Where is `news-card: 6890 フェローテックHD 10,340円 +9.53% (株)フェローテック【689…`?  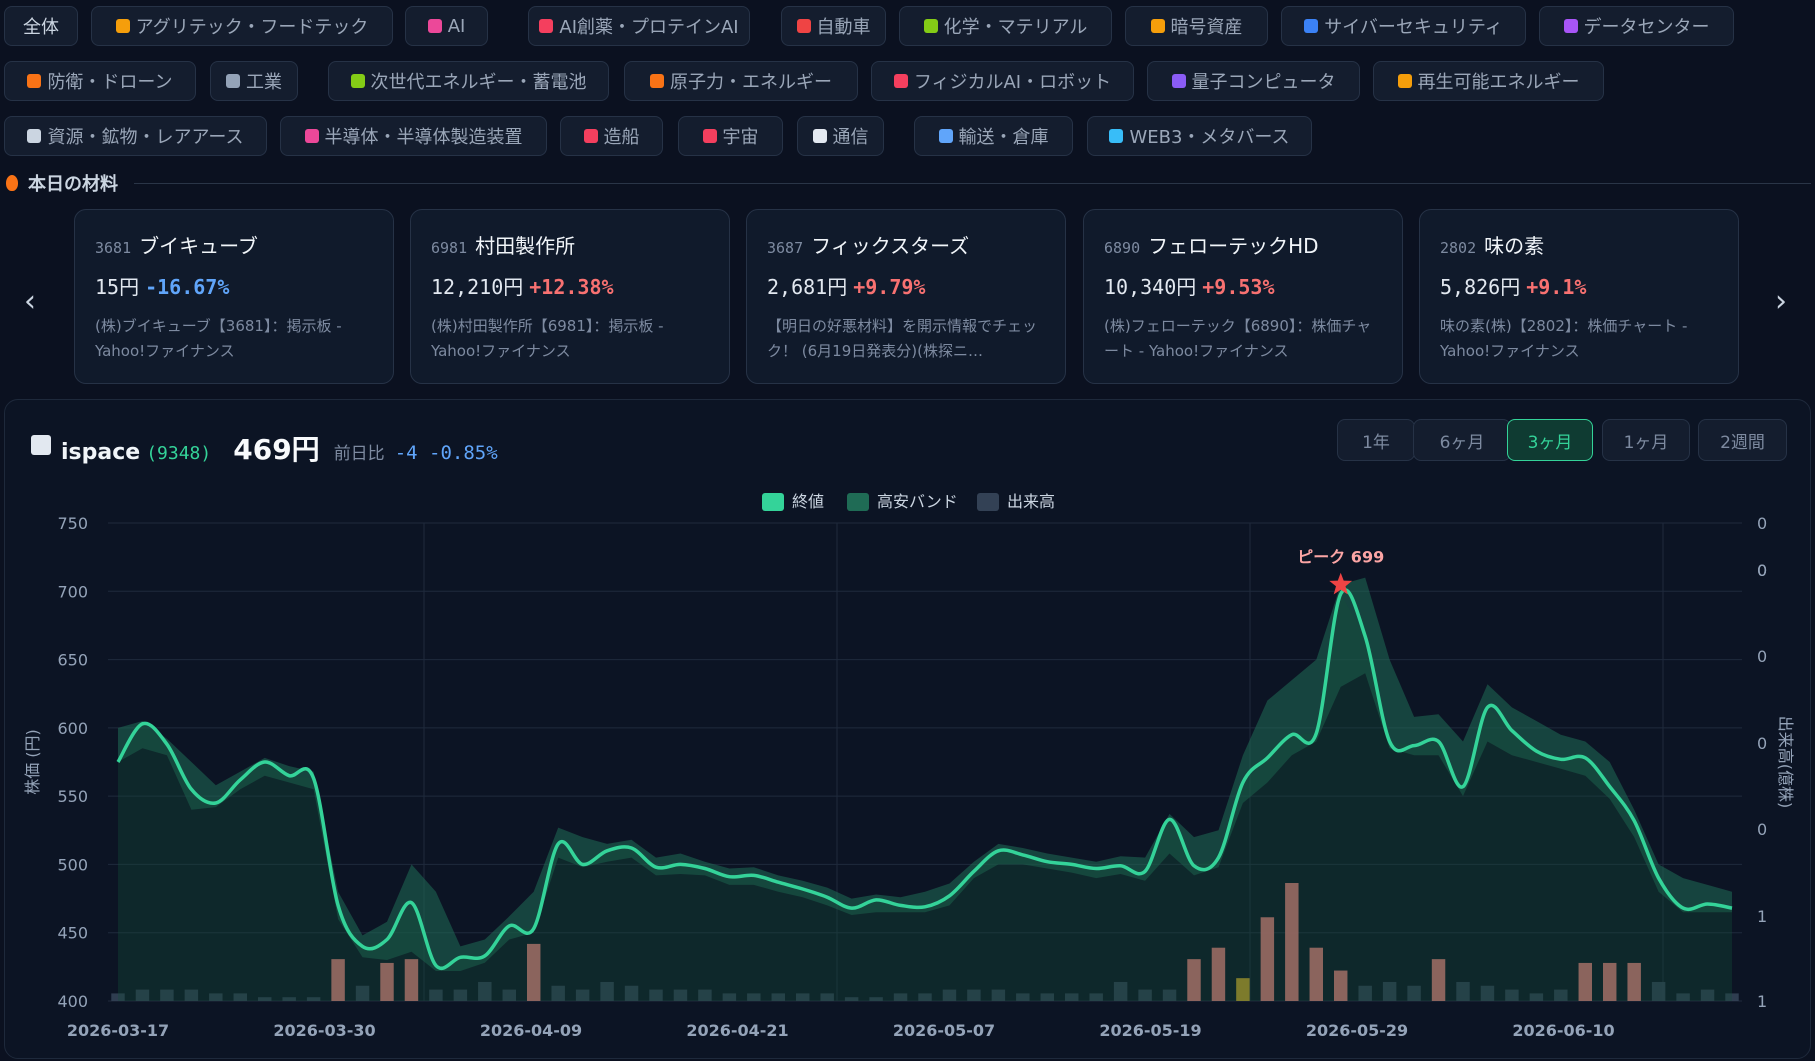 news-card: 6890 フェローテックHD 10,340円 +9.53% (株)フェローテック【689… is located at coordinates (1243, 296).